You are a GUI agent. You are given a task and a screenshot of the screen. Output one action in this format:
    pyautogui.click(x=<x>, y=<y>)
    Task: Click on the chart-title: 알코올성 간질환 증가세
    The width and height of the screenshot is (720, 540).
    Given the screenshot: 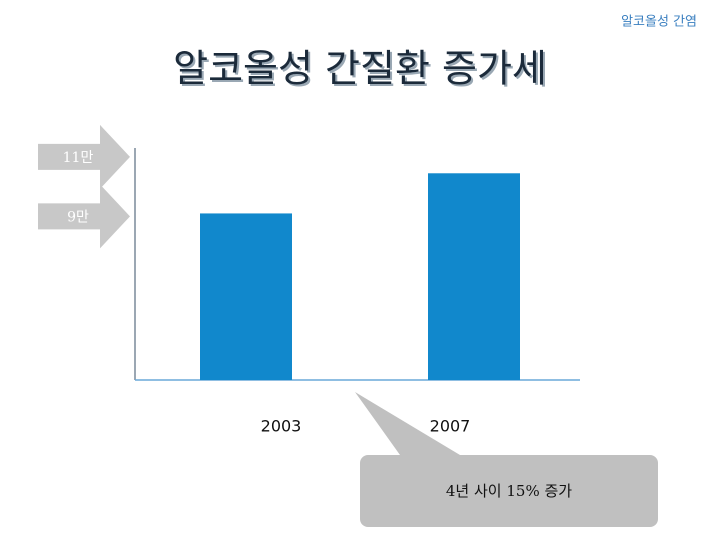 What is the action you would take?
    pyautogui.click(x=360, y=69)
    